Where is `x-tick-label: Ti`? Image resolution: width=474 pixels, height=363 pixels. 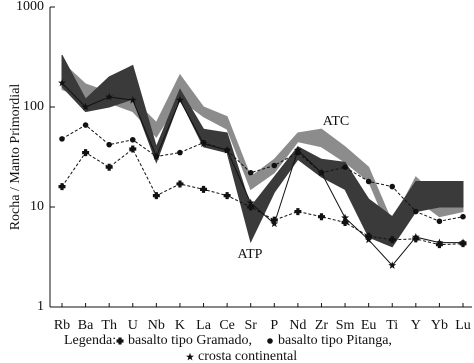 x-tick-label: Ti is located at coordinates (392, 325).